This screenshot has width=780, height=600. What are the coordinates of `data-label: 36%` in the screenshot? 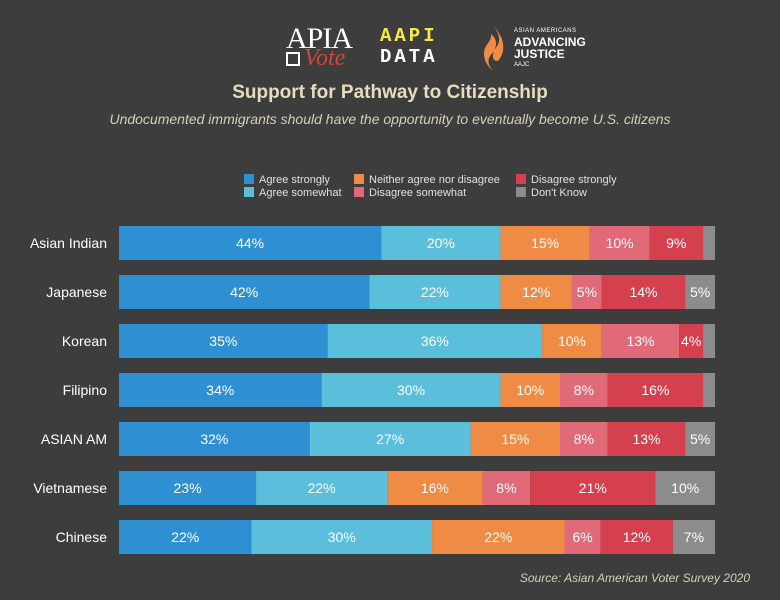 It's located at (435, 341).